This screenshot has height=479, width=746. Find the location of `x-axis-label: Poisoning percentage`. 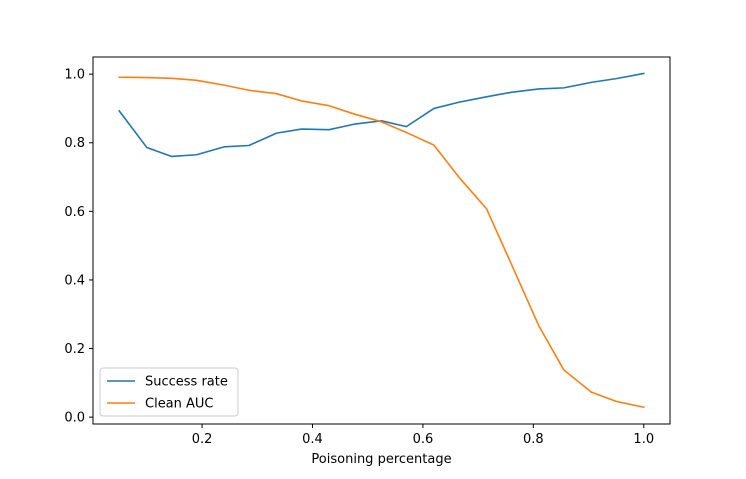

x-axis-label: Poisoning percentage is located at coordinates (381, 459).